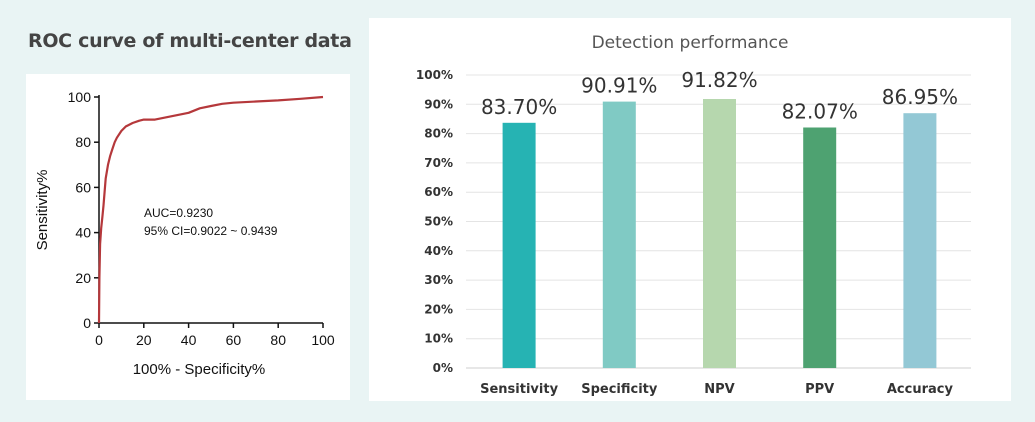 The image size is (1035, 422). Describe the element at coordinates (83, 187) in the screenshot. I see `roc-y-tick-label: 60` at that location.